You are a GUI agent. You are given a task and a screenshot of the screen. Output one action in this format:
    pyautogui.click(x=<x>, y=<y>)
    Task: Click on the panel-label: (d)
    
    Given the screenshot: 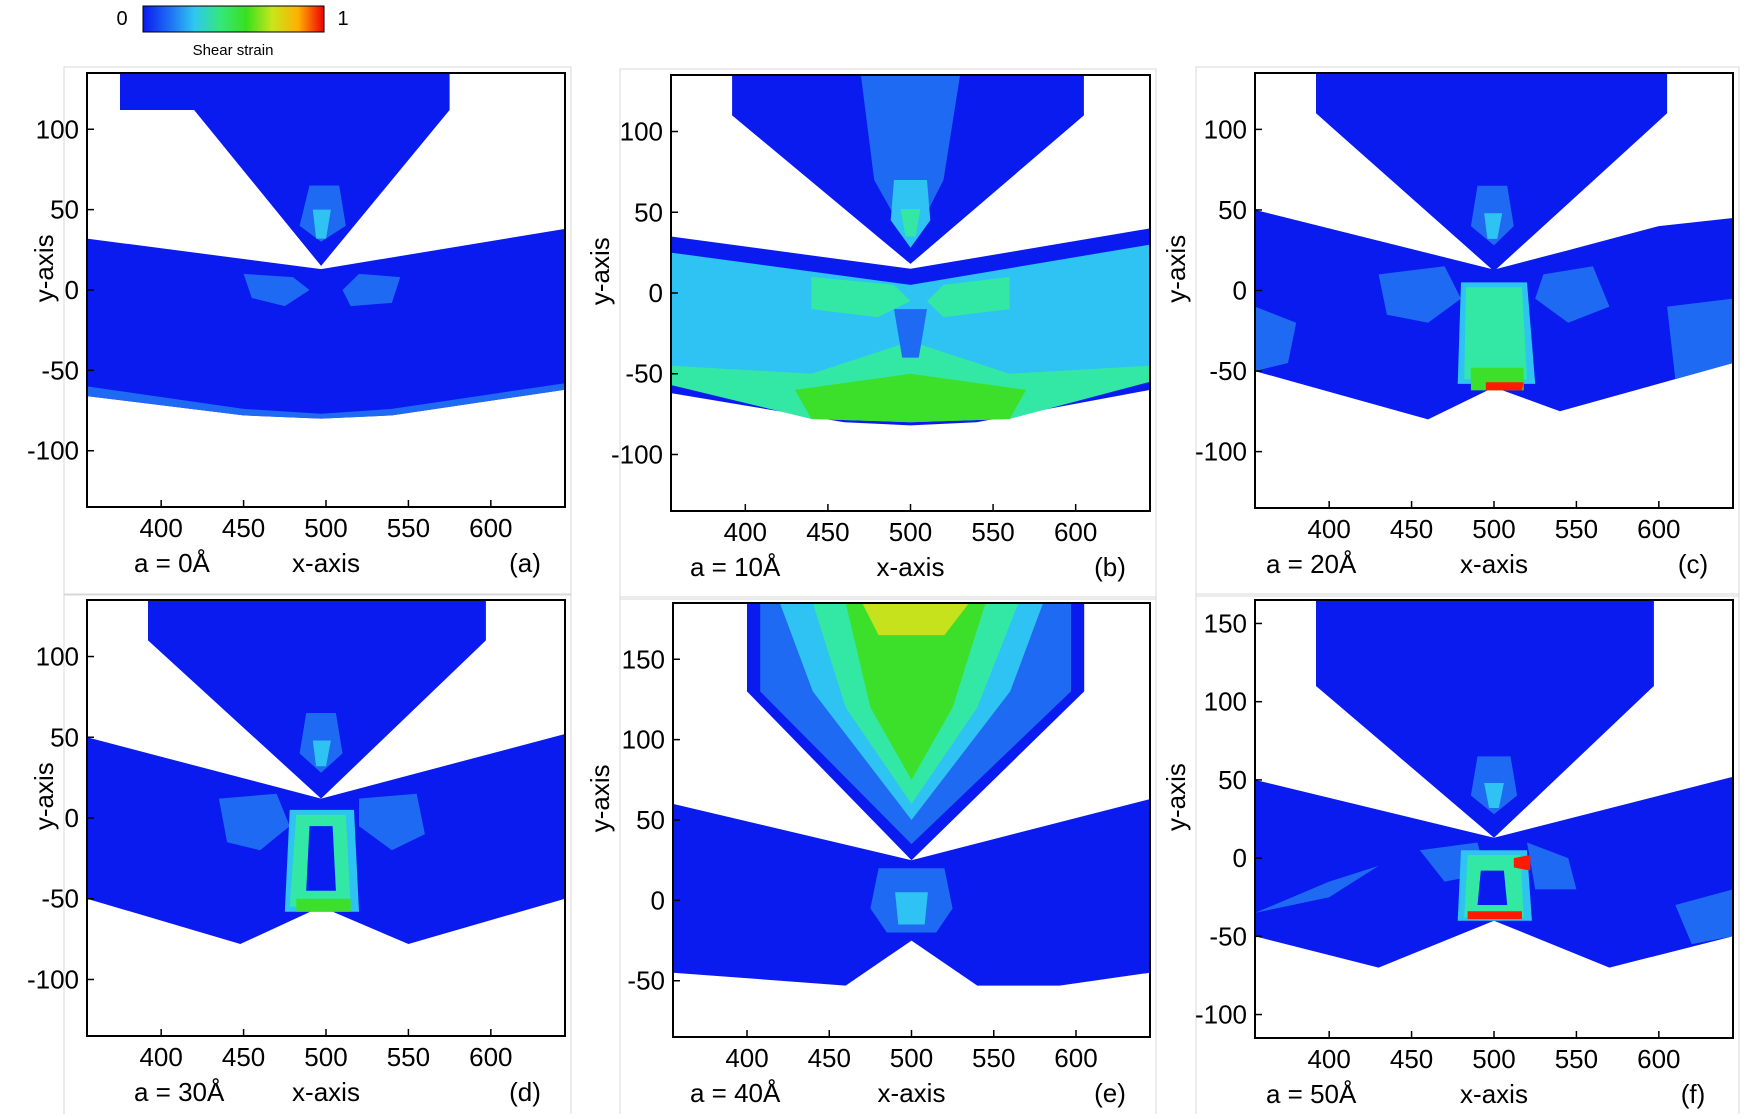 What is the action you would take?
    pyautogui.click(x=525, y=1092)
    